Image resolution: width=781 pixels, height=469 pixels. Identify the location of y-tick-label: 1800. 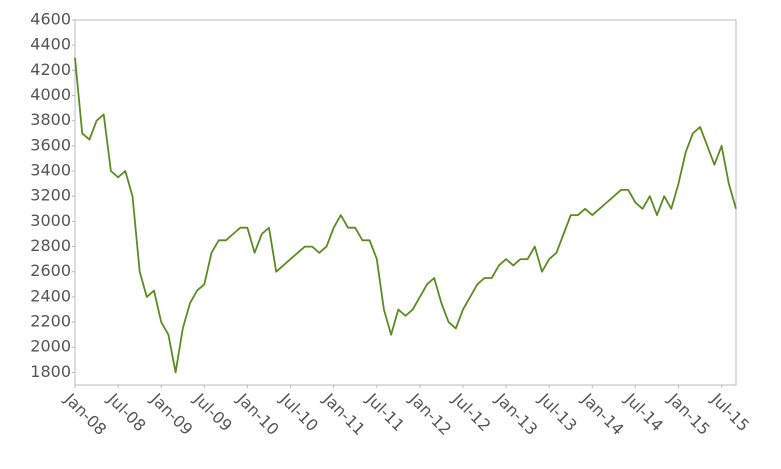
(50, 371).